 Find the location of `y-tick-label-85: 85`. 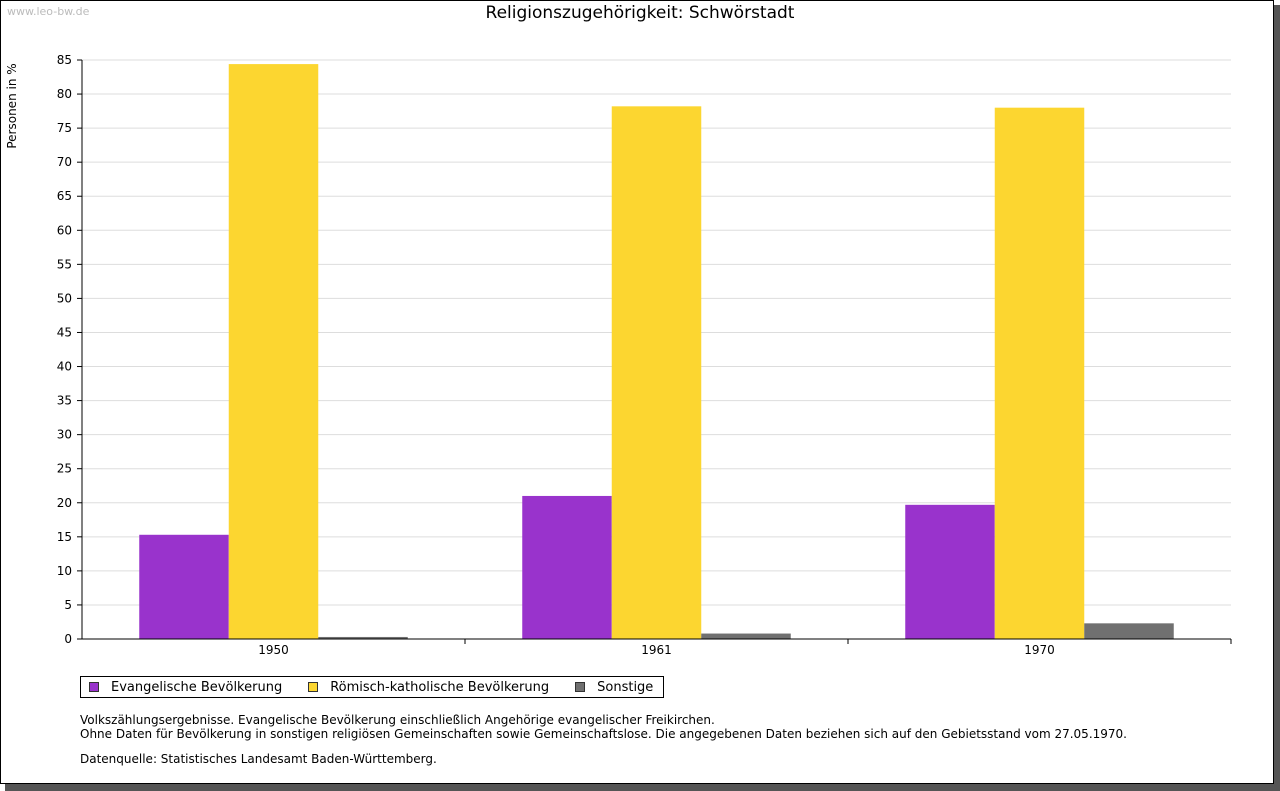

y-tick-label-85: 85 is located at coordinates (64, 60).